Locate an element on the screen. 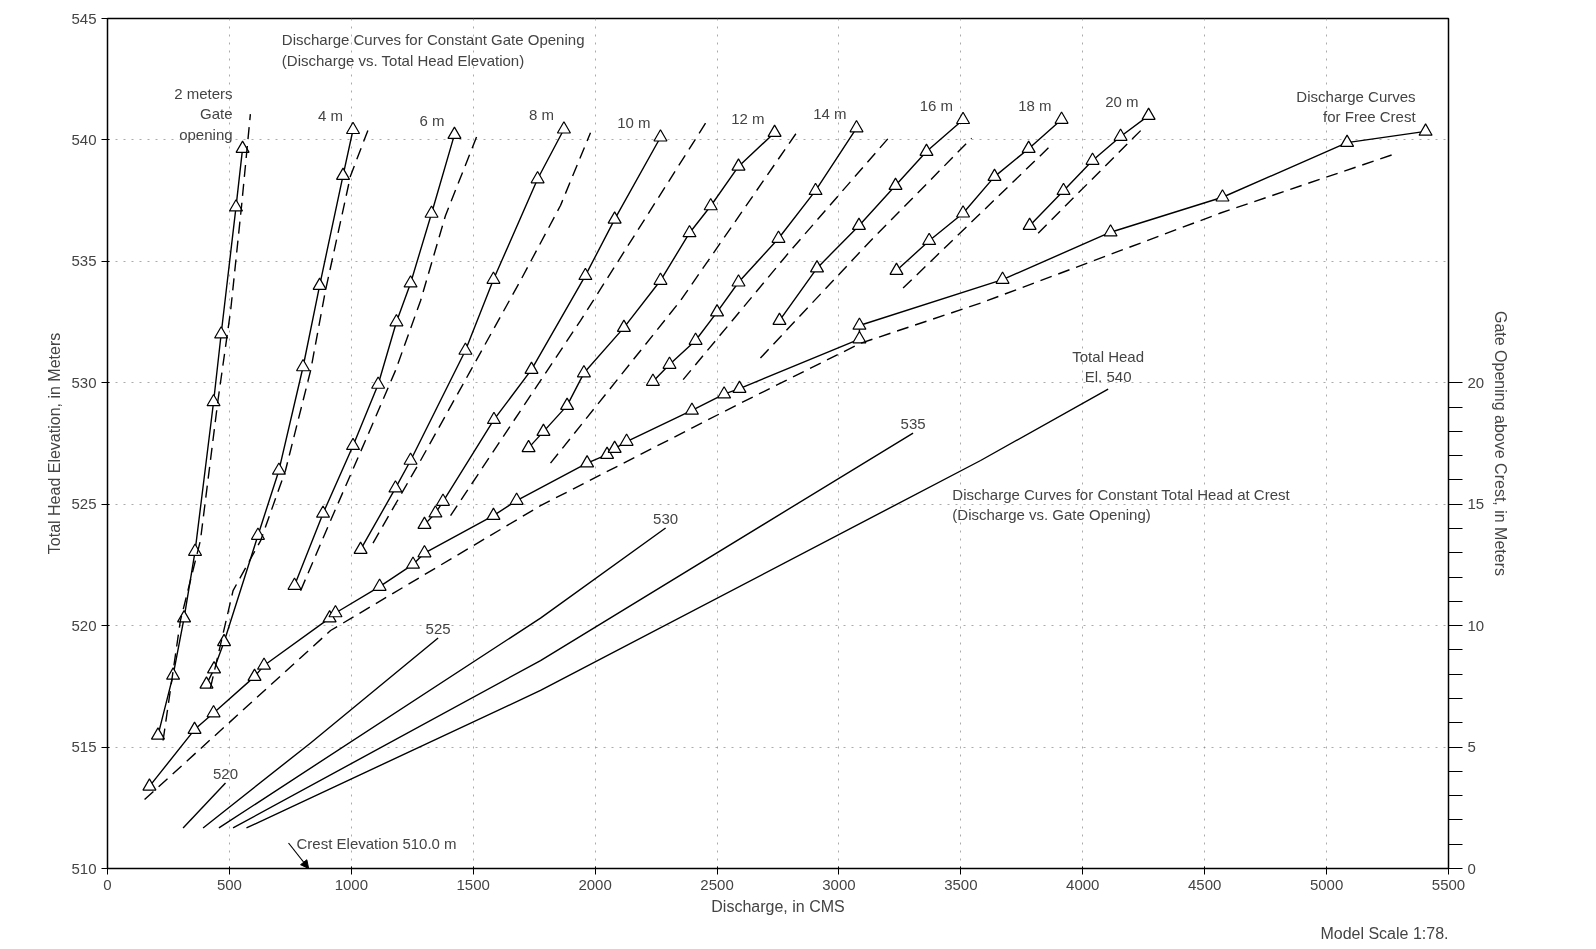 This screenshot has width=1596, height=949. series-label: 18 m is located at coordinates (1035, 105).